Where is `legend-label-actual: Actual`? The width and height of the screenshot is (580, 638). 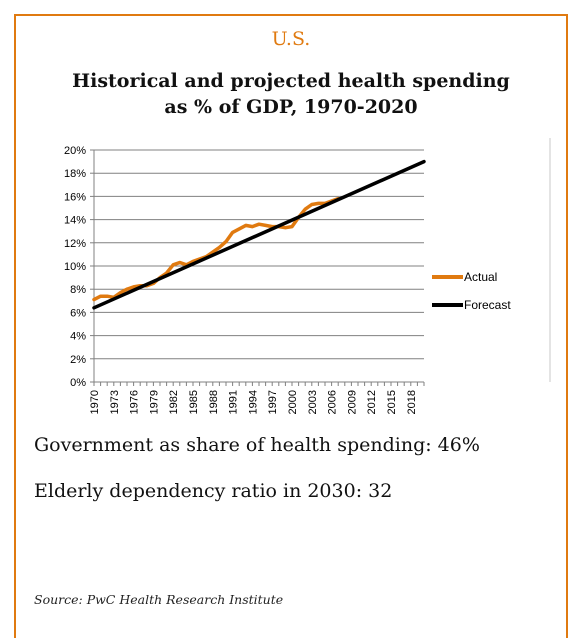
legend-label-actual: Actual is located at coordinates (480, 277).